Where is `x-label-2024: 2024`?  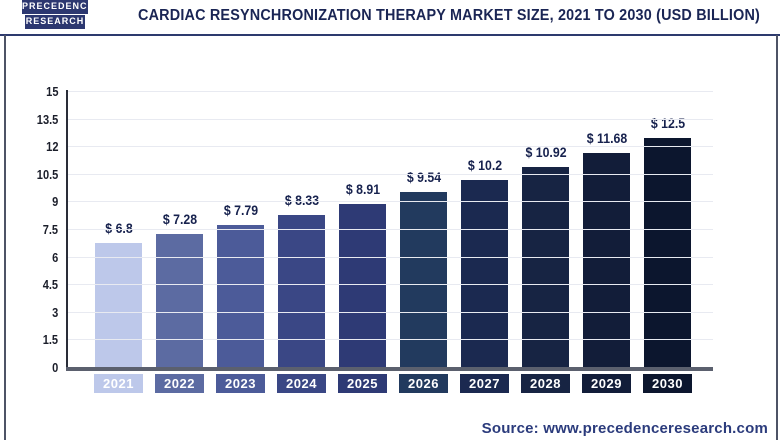 x-label-2024: 2024 is located at coordinates (301, 383).